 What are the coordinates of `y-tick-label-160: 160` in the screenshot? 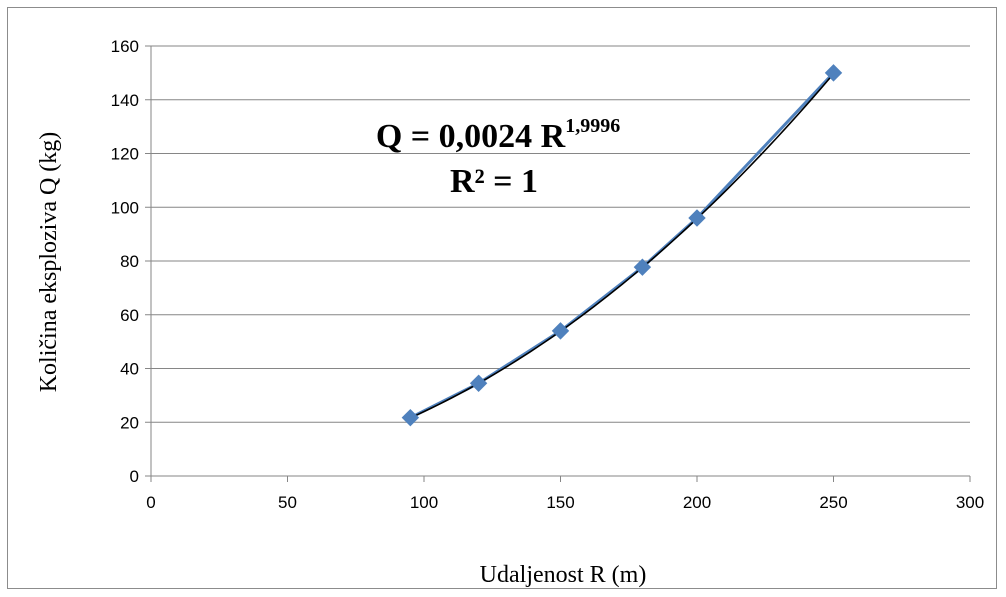 It's located at (125, 46).